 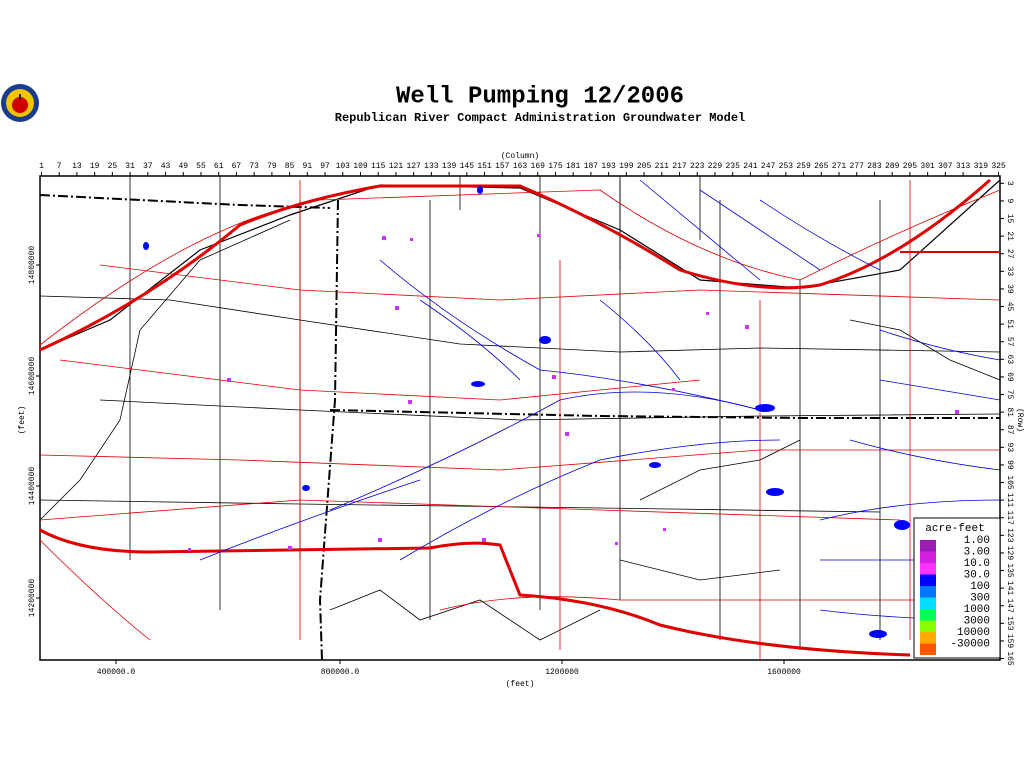 What do you see at coordinates (1009, 342) in the screenshot?
I see `row-tick-label: 57` at bounding box center [1009, 342].